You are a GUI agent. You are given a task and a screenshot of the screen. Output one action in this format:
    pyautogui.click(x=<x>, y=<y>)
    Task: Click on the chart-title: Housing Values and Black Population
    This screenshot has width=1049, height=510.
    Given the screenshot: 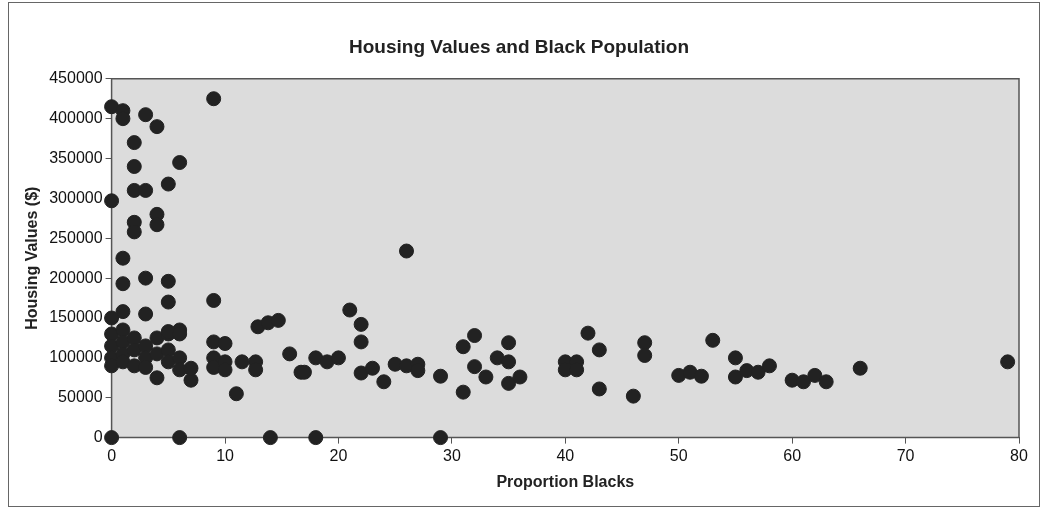 What is the action you would take?
    pyautogui.click(x=519, y=46)
    